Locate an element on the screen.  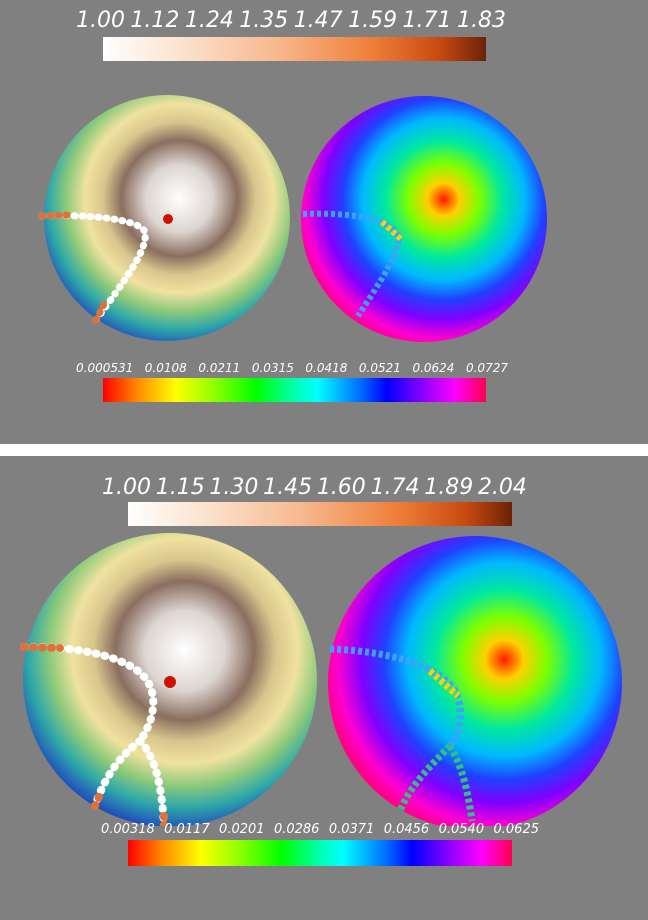
warm-scale-tick: 1.12 is located at coordinates (155, 20).